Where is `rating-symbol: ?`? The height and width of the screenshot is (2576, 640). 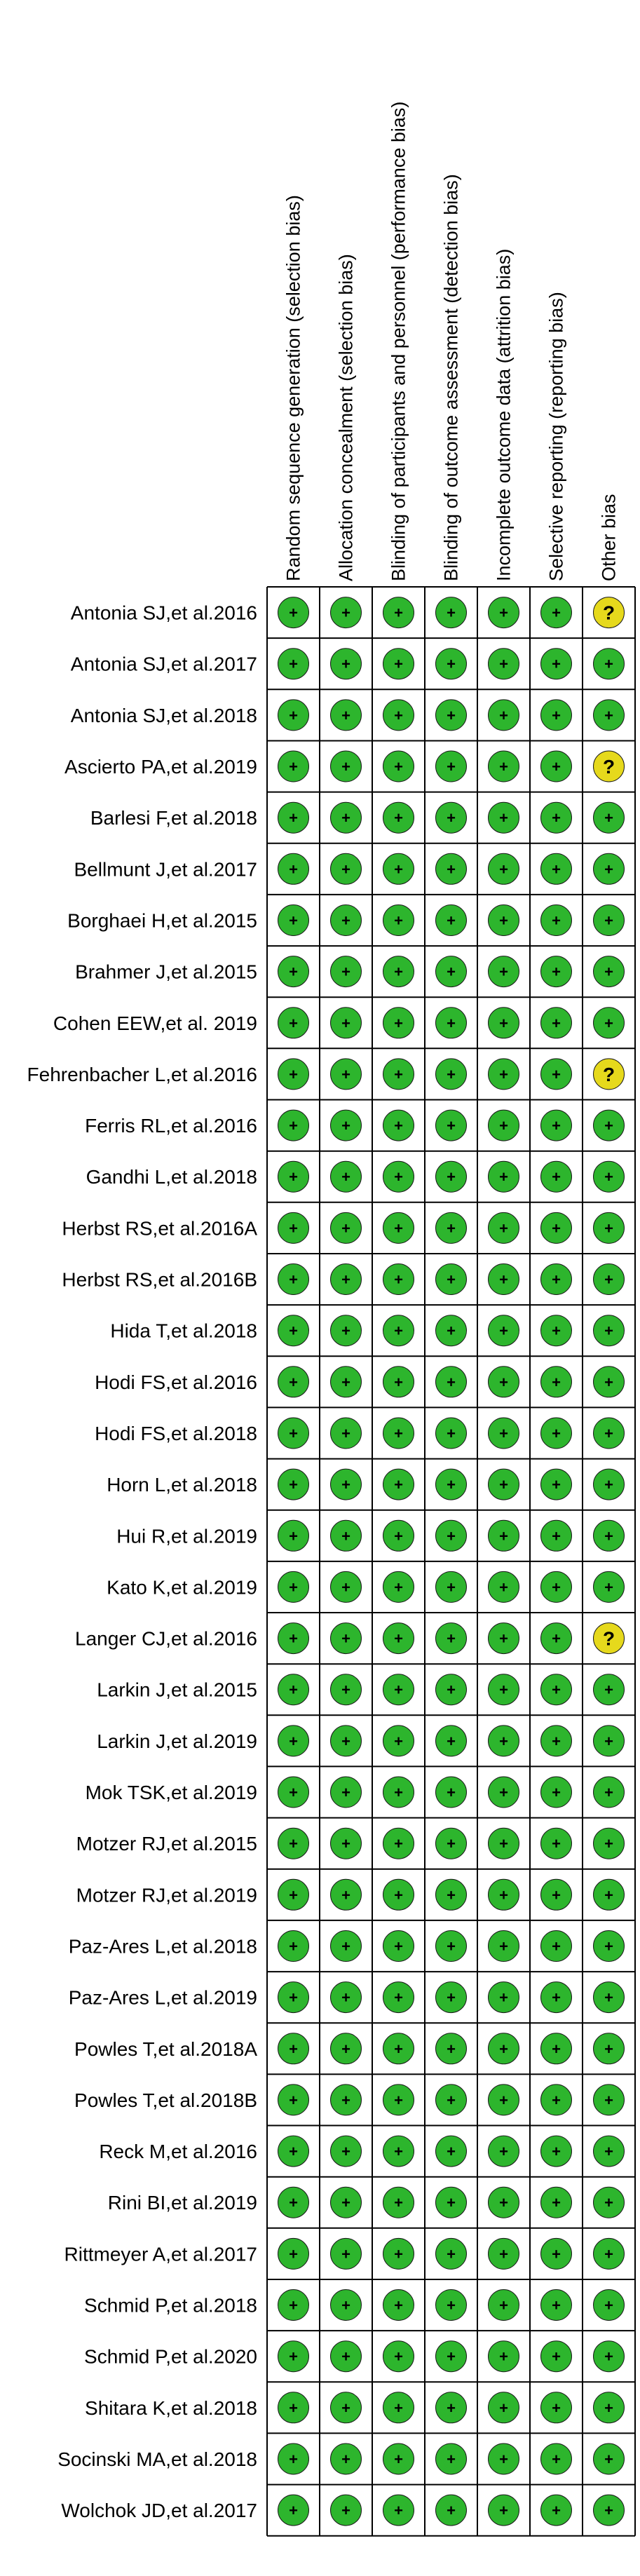
rating-symbol: ? is located at coordinates (609, 1639).